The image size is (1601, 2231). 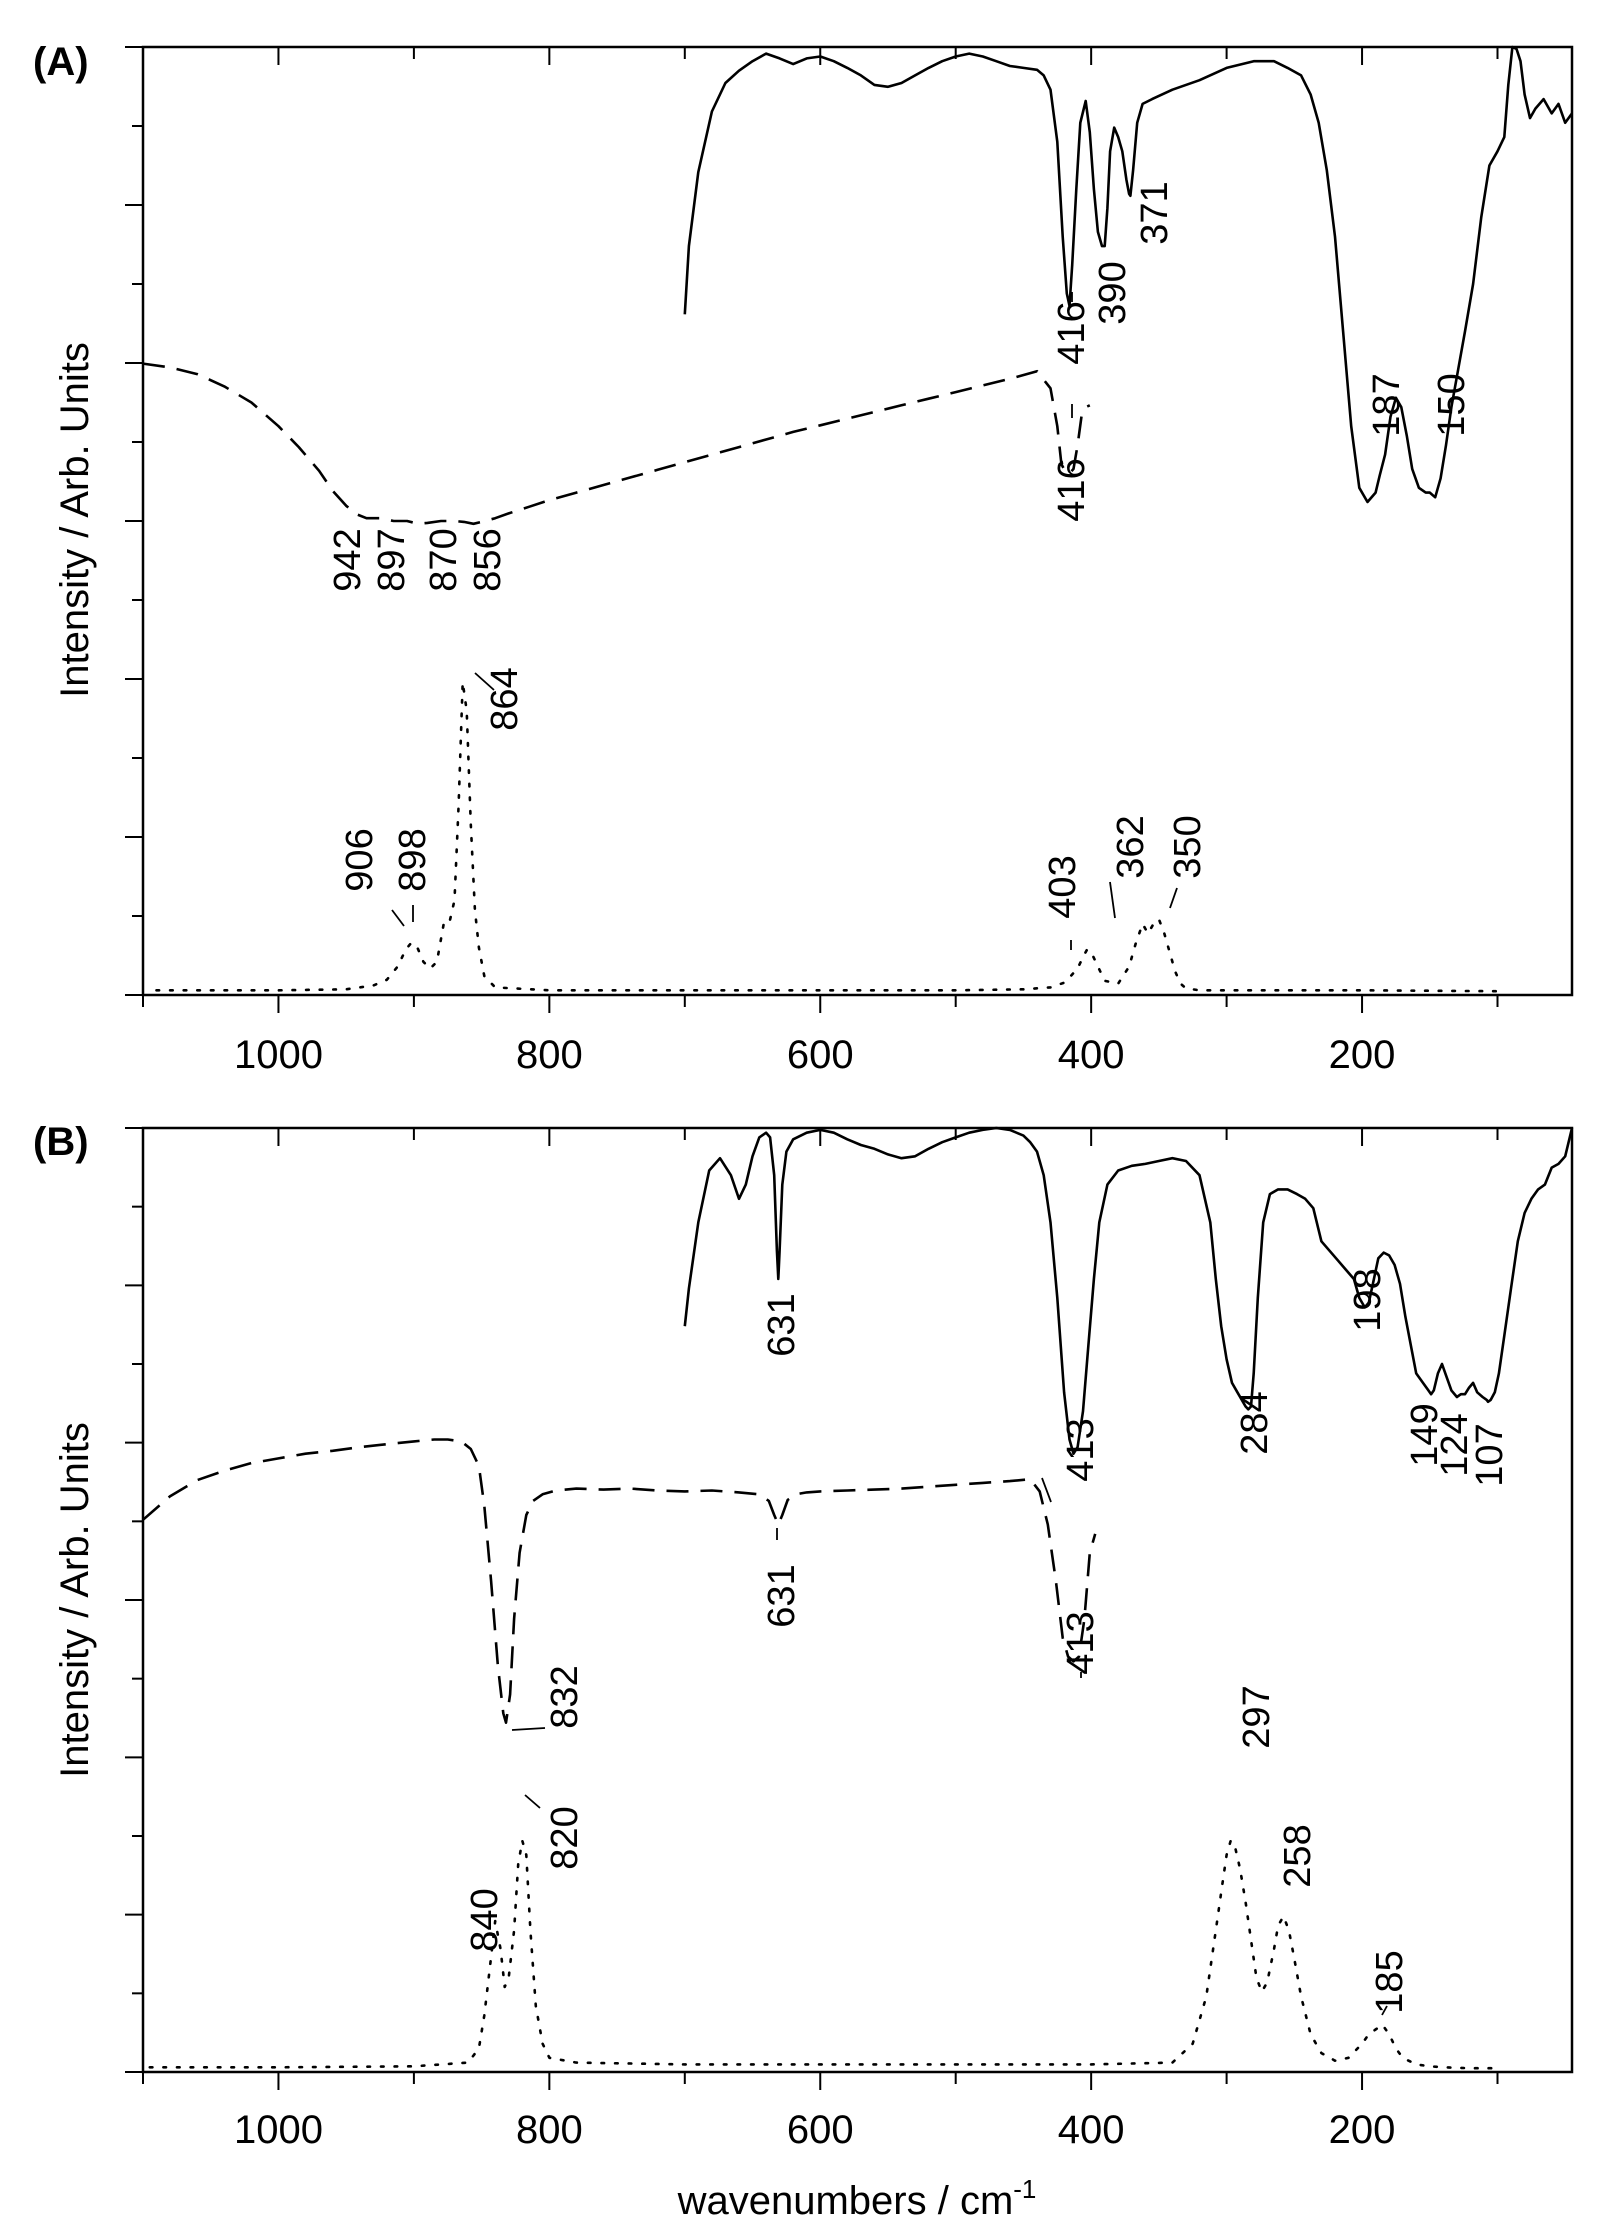 What do you see at coordinates (565, 1696) in the screenshot?
I see `peak-label: 832` at bounding box center [565, 1696].